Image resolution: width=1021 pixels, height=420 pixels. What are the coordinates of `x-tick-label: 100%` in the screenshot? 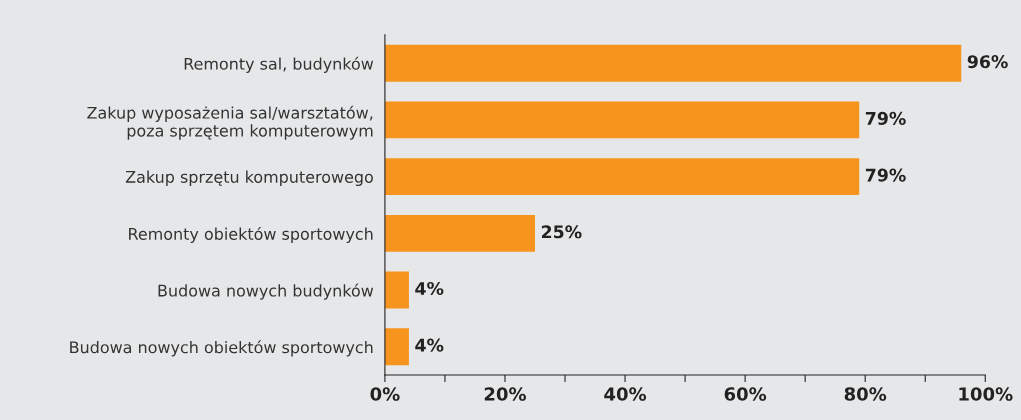 It's located at (986, 394).